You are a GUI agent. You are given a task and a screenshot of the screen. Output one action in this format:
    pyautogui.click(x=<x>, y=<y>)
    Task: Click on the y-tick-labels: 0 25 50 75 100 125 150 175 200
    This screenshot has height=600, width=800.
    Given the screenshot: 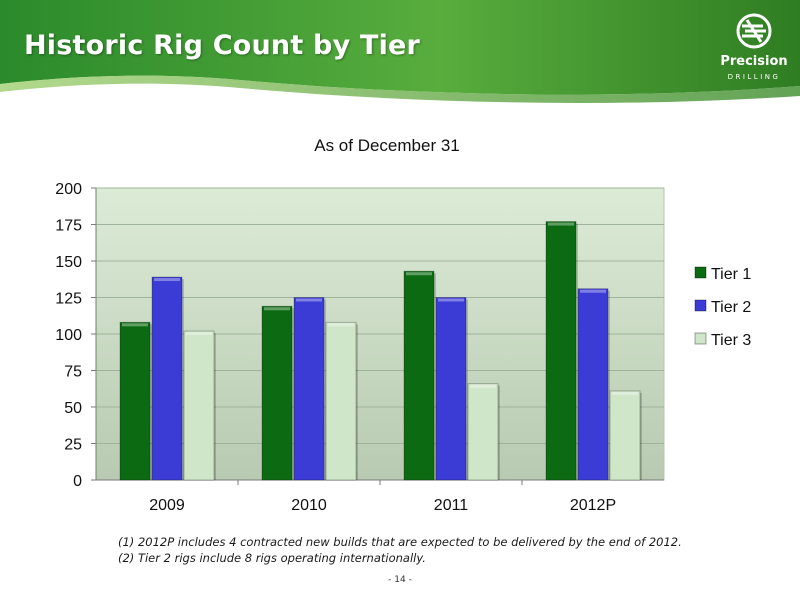 What is the action you would take?
    pyautogui.click(x=68, y=335)
    